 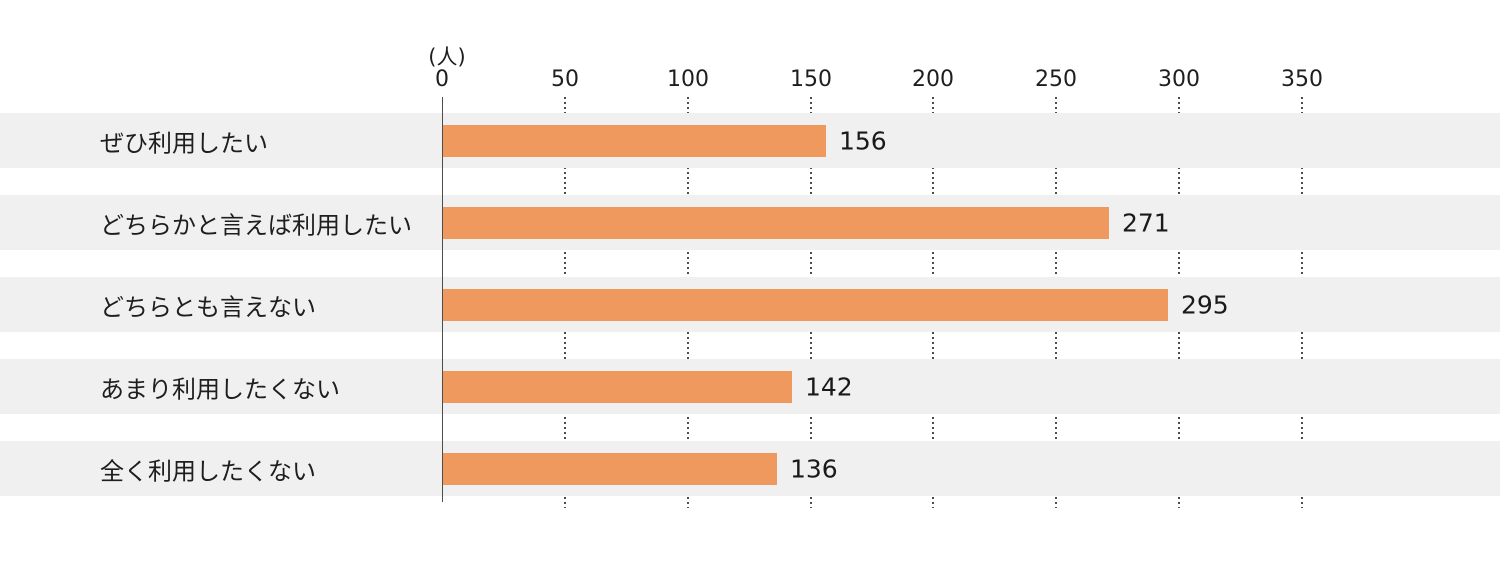 What do you see at coordinates (1179, 79) in the screenshot?
I see `x-tick-label-300: 300` at bounding box center [1179, 79].